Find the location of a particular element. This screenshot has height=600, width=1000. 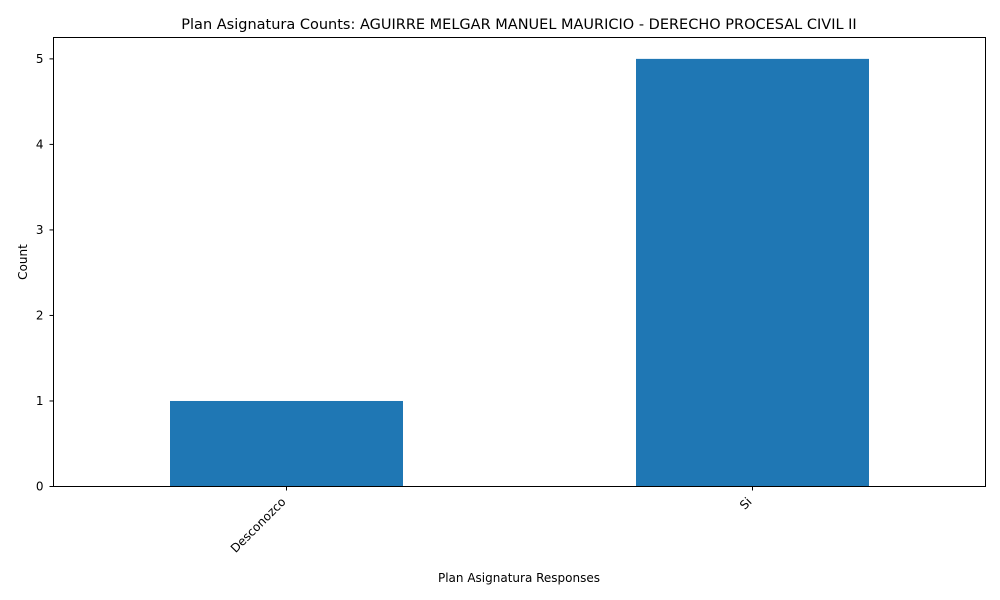

x-tick-label-desconozco: Desconozco is located at coordinates (258, 525).